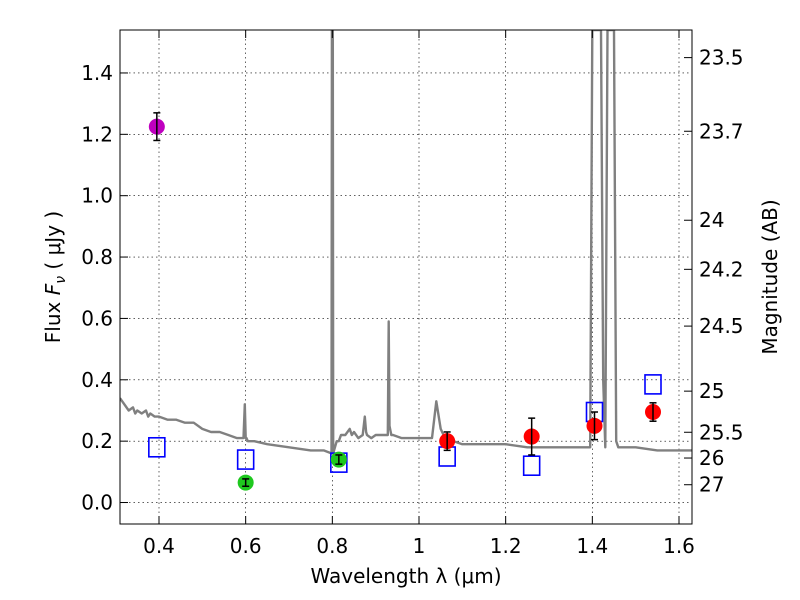  Describe the element at coordinates (97, 503) in the screenshot. I see `y-tick-label: 0.0` at that location.